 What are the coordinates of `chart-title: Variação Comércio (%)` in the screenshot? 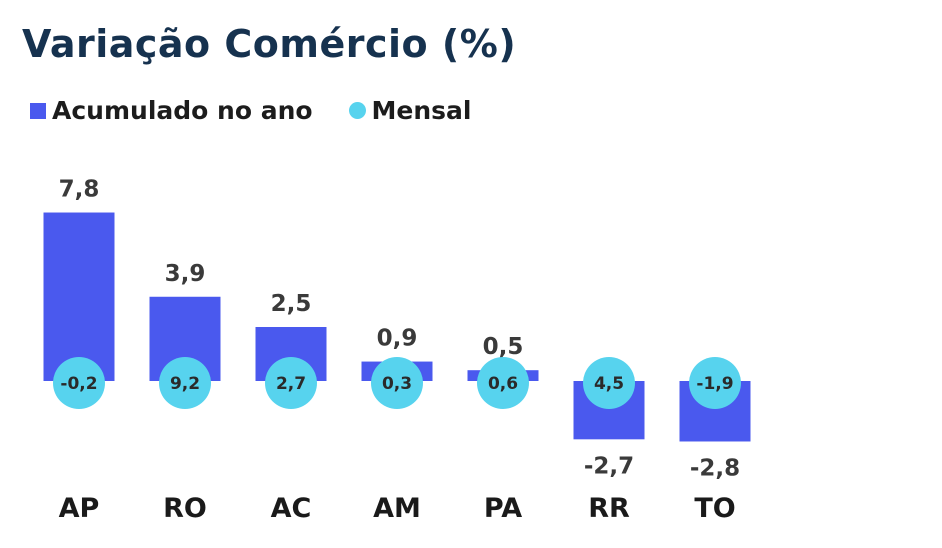 It's located at (269, 44).